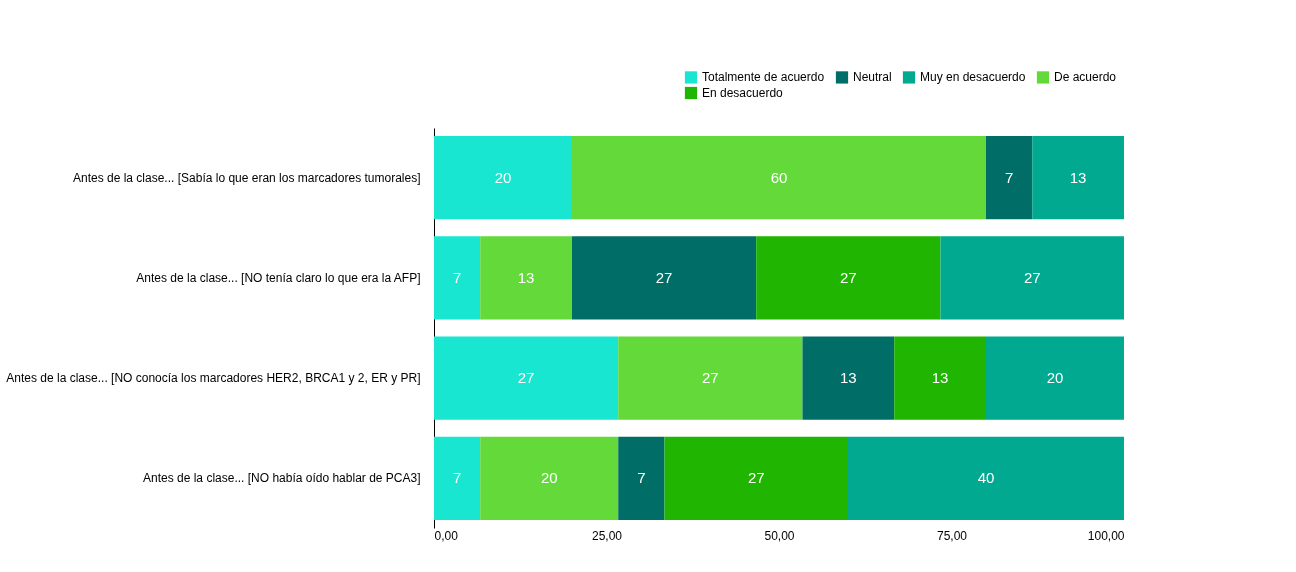  What do you see at coordinates (446, 535) in the screenshot?
I see `x-tick-label: 0,00` at bounding box center [446, 535].